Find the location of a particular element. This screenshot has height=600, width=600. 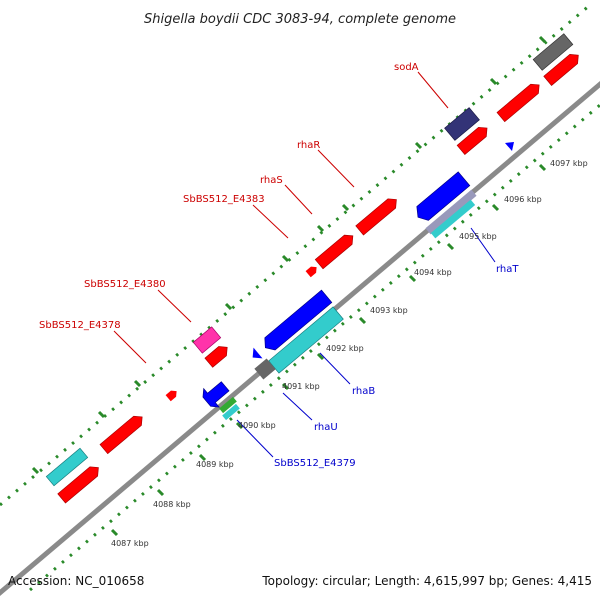

kbp-label-4095: 4095 kbp is located at coordinates (478, 236).